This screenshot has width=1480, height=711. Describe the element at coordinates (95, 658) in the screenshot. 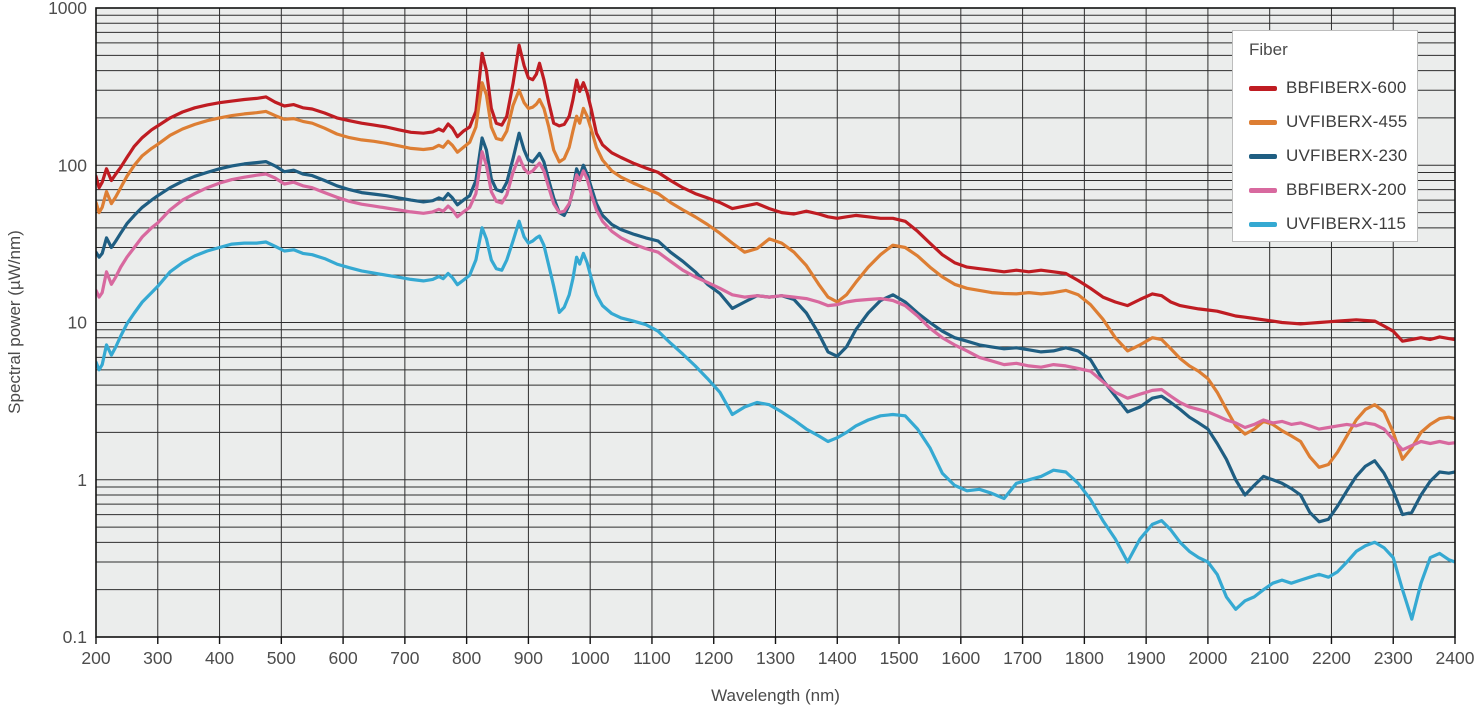

I see `x-tick-label: 200` at that location.